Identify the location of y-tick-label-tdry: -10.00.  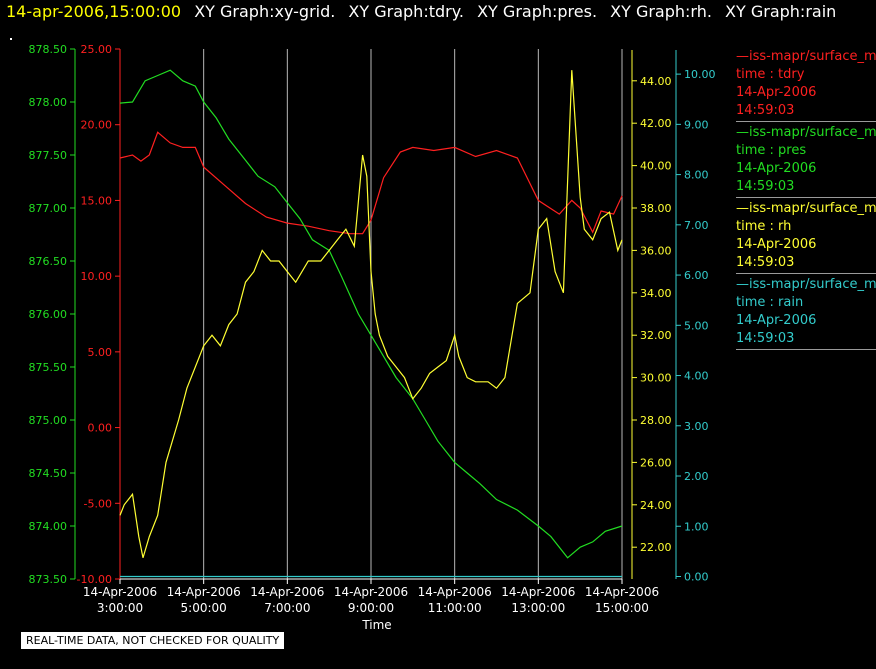
(94, 579).